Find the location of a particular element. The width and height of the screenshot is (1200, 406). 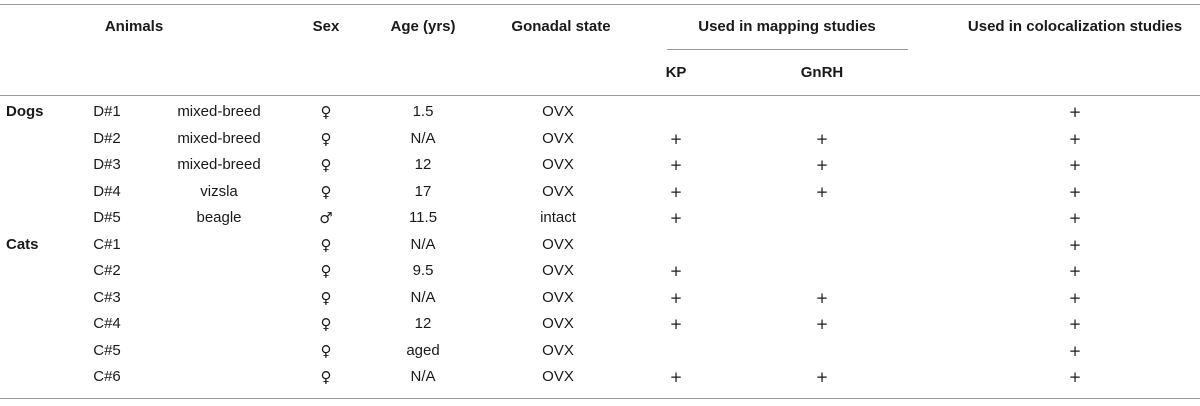

header-animals: Animals is located at coordinates (134, 26).